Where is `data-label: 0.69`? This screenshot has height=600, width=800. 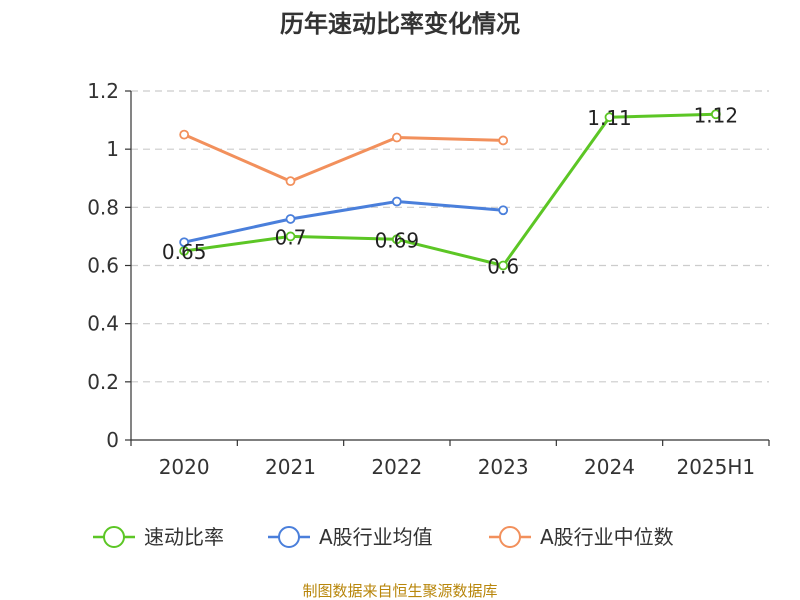
data-label: 0.69 is located at coordinates (397, 240).